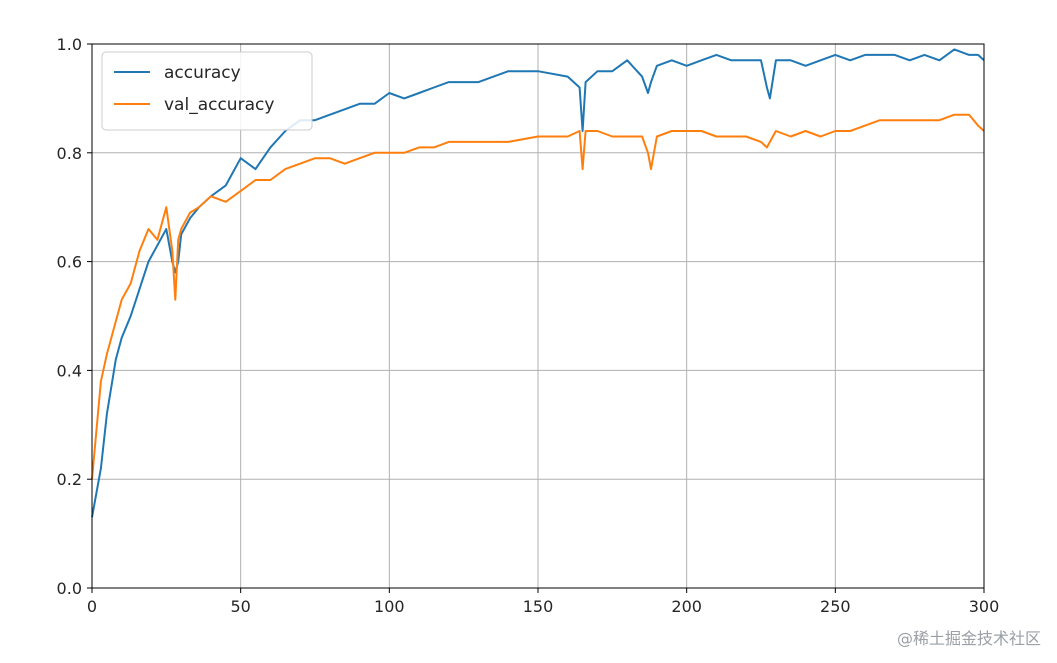 The height and width of the screenshot is (663, 1057). Describe the element at coordinates (92, 606) in the screenshot. I see `x-tick-label: 0` at that location.